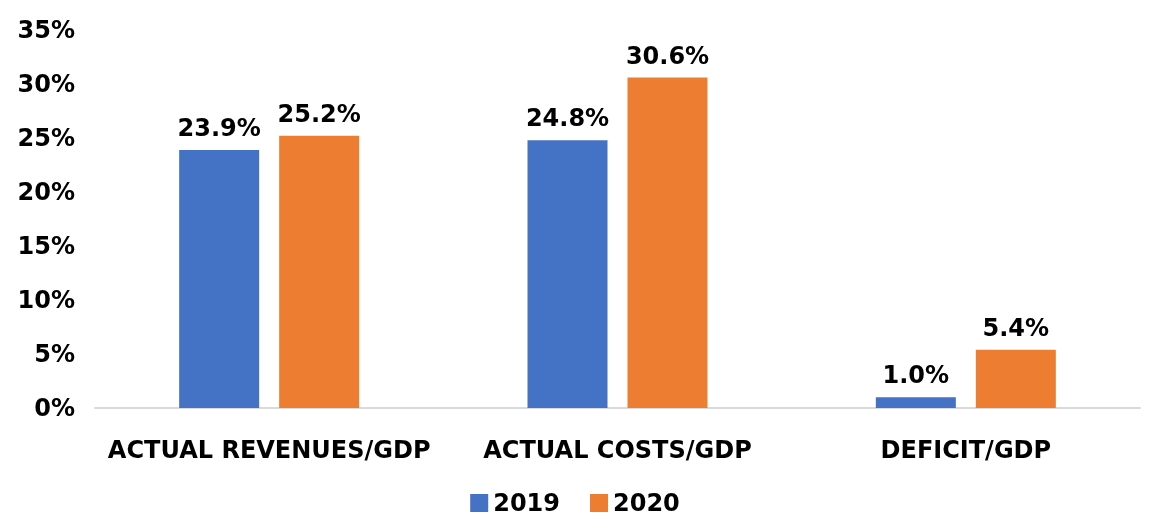 This screenshot has height=520, width=1150. What do you see at coordinates (617, 450) in the screenshot?
I see `x-tick-label: ACTUAL COSTS/GDP` at bounding box center [617, 450].